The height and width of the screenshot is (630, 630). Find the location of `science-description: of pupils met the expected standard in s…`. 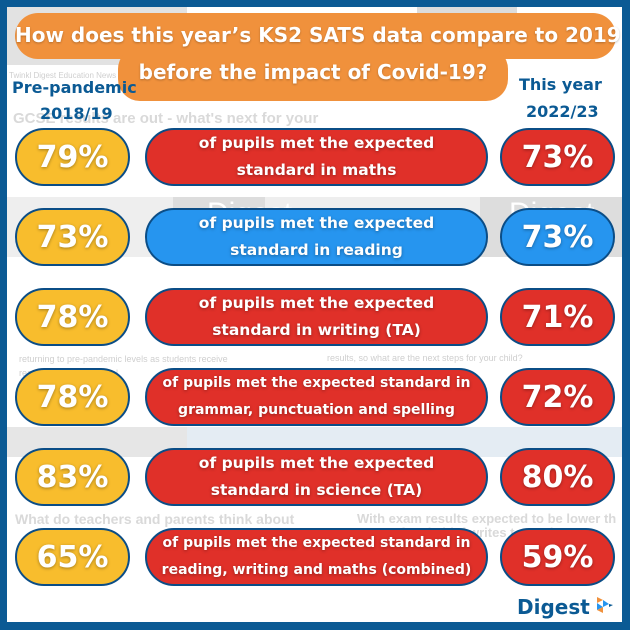

science-description: of pupils met the expected standard in s… is located at coordinates (316, 477).